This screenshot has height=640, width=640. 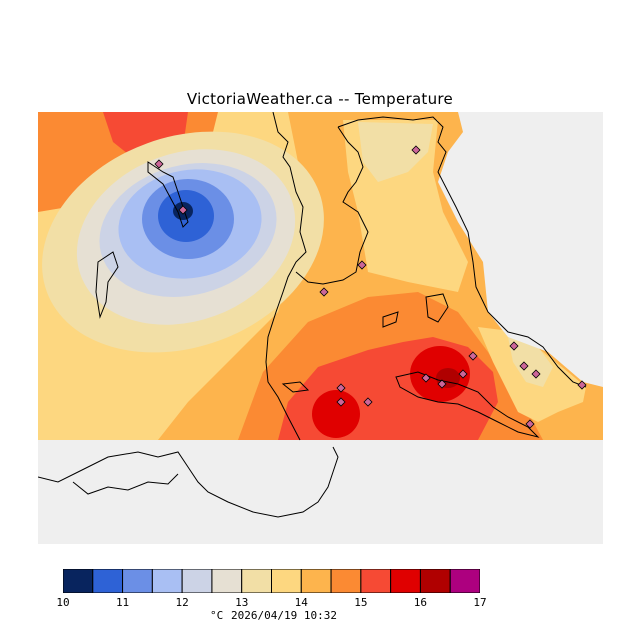 I want to click on legend-ticks: 10 11 12 13 14 15 16 17, so click(x=271, y=603).